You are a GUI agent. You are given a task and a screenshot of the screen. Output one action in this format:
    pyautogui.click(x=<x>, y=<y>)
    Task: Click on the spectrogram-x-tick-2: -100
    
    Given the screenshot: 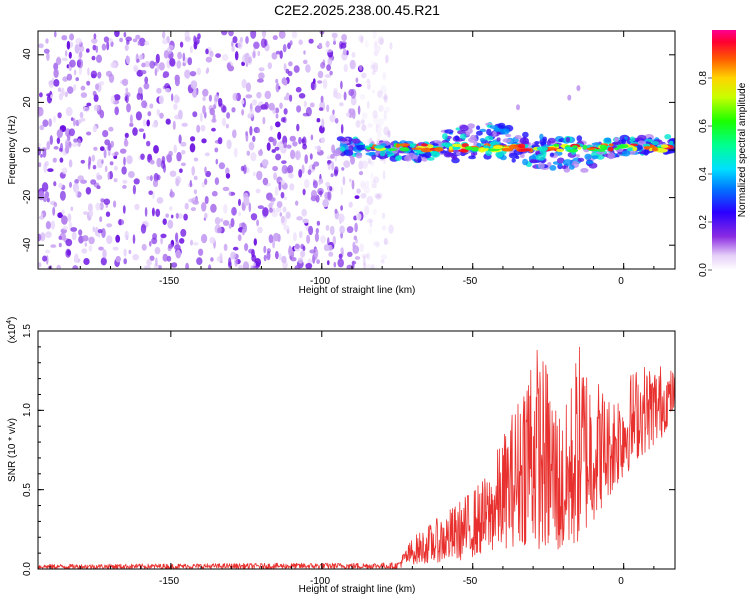 What is the action you would take?
    pyautogui.click(x=320, y=281)
    